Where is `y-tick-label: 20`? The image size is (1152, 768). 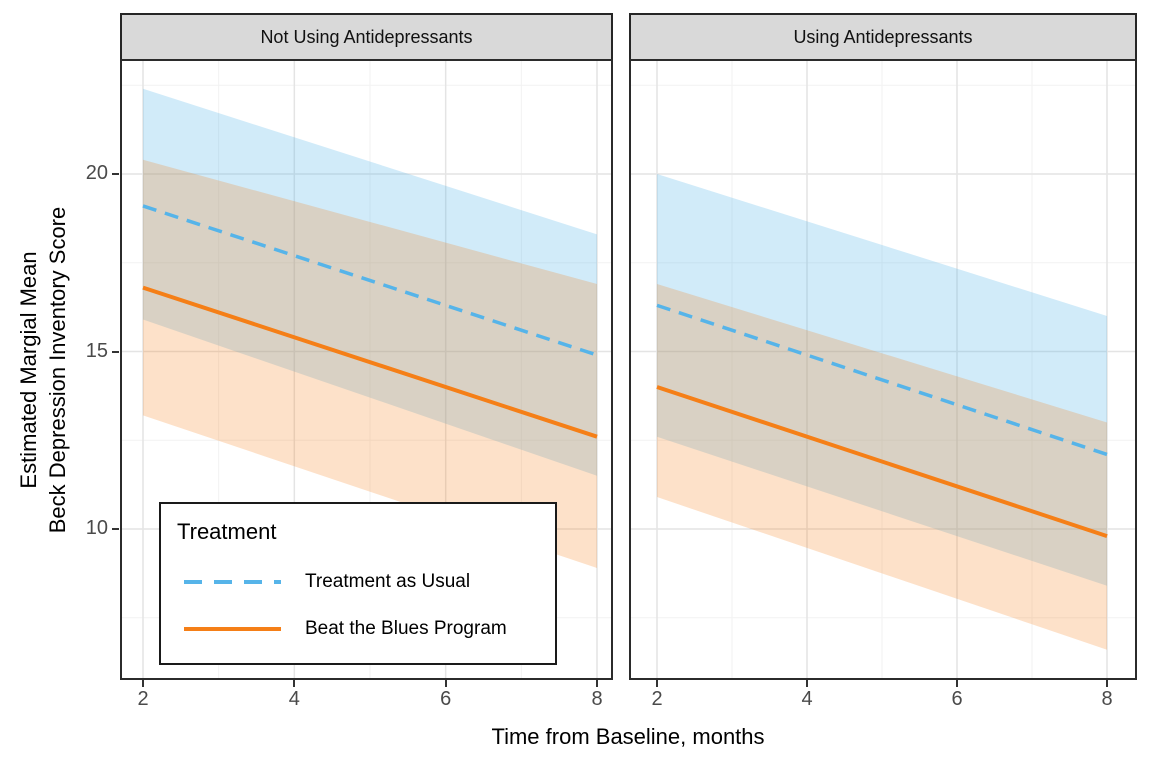
y-tick-label: 20 is located at coordinates (96, 173).